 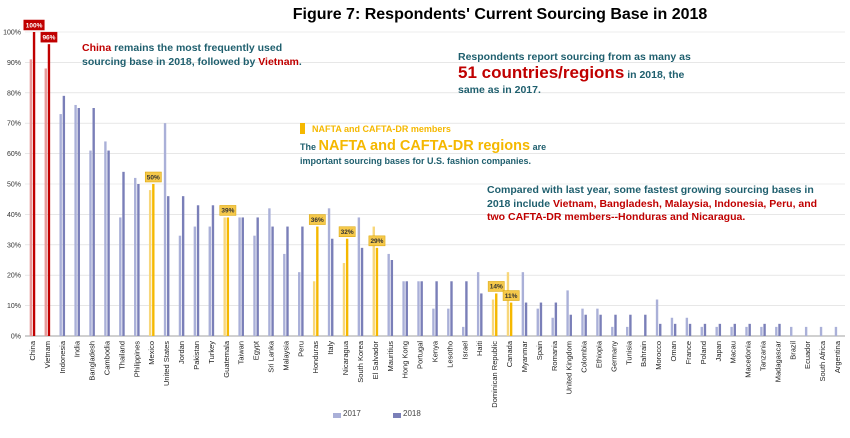 I want to click on category-label: Macau, so click(x=733, y=352).